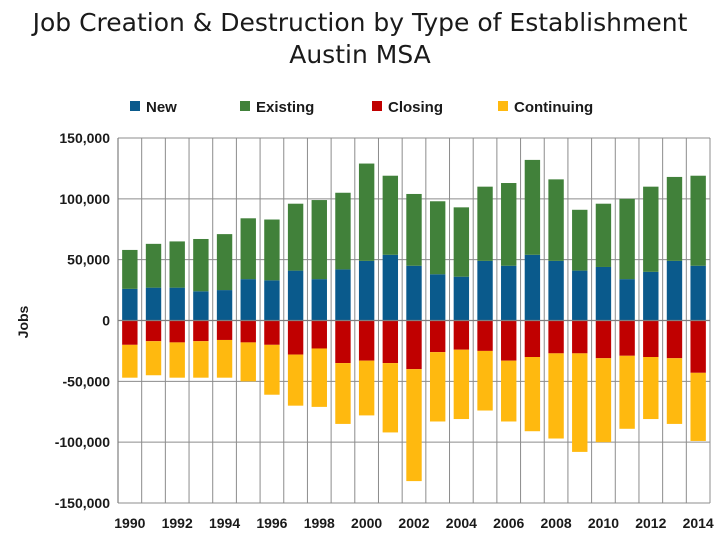  Describe the element at coordinates (674, 339) in the screenshot. I see `bar-closing-2013` at that location.